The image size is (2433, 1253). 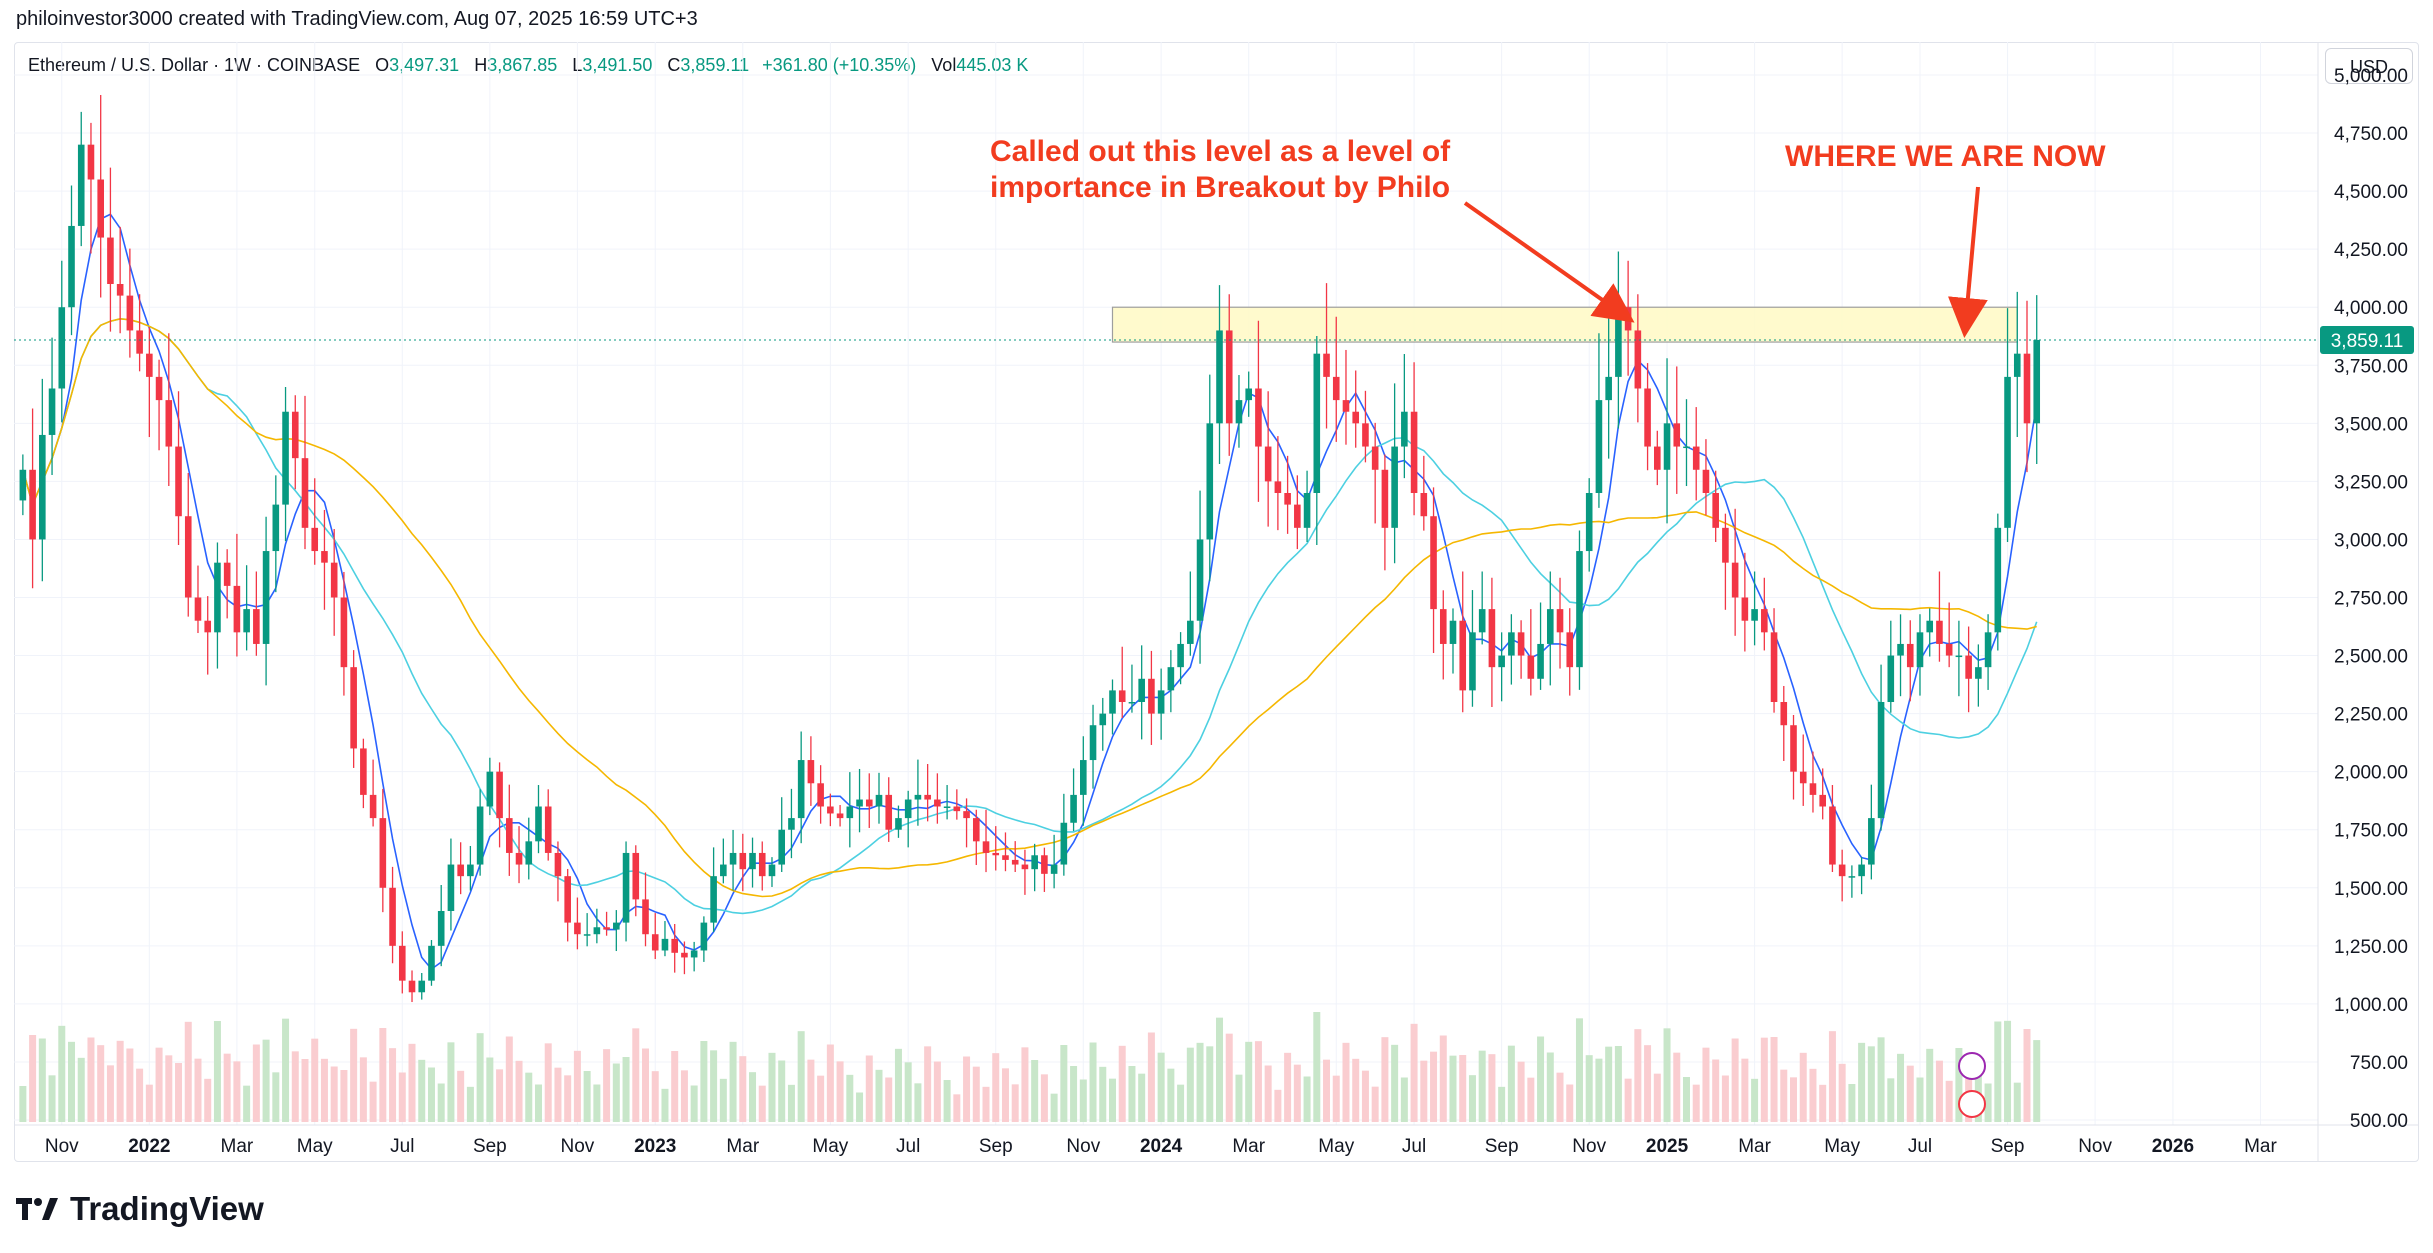 What do you see at coordinates (237, 1146) in the screenshot?
I see `time-tick-label: Mar` at bounding box center [237, 1146].